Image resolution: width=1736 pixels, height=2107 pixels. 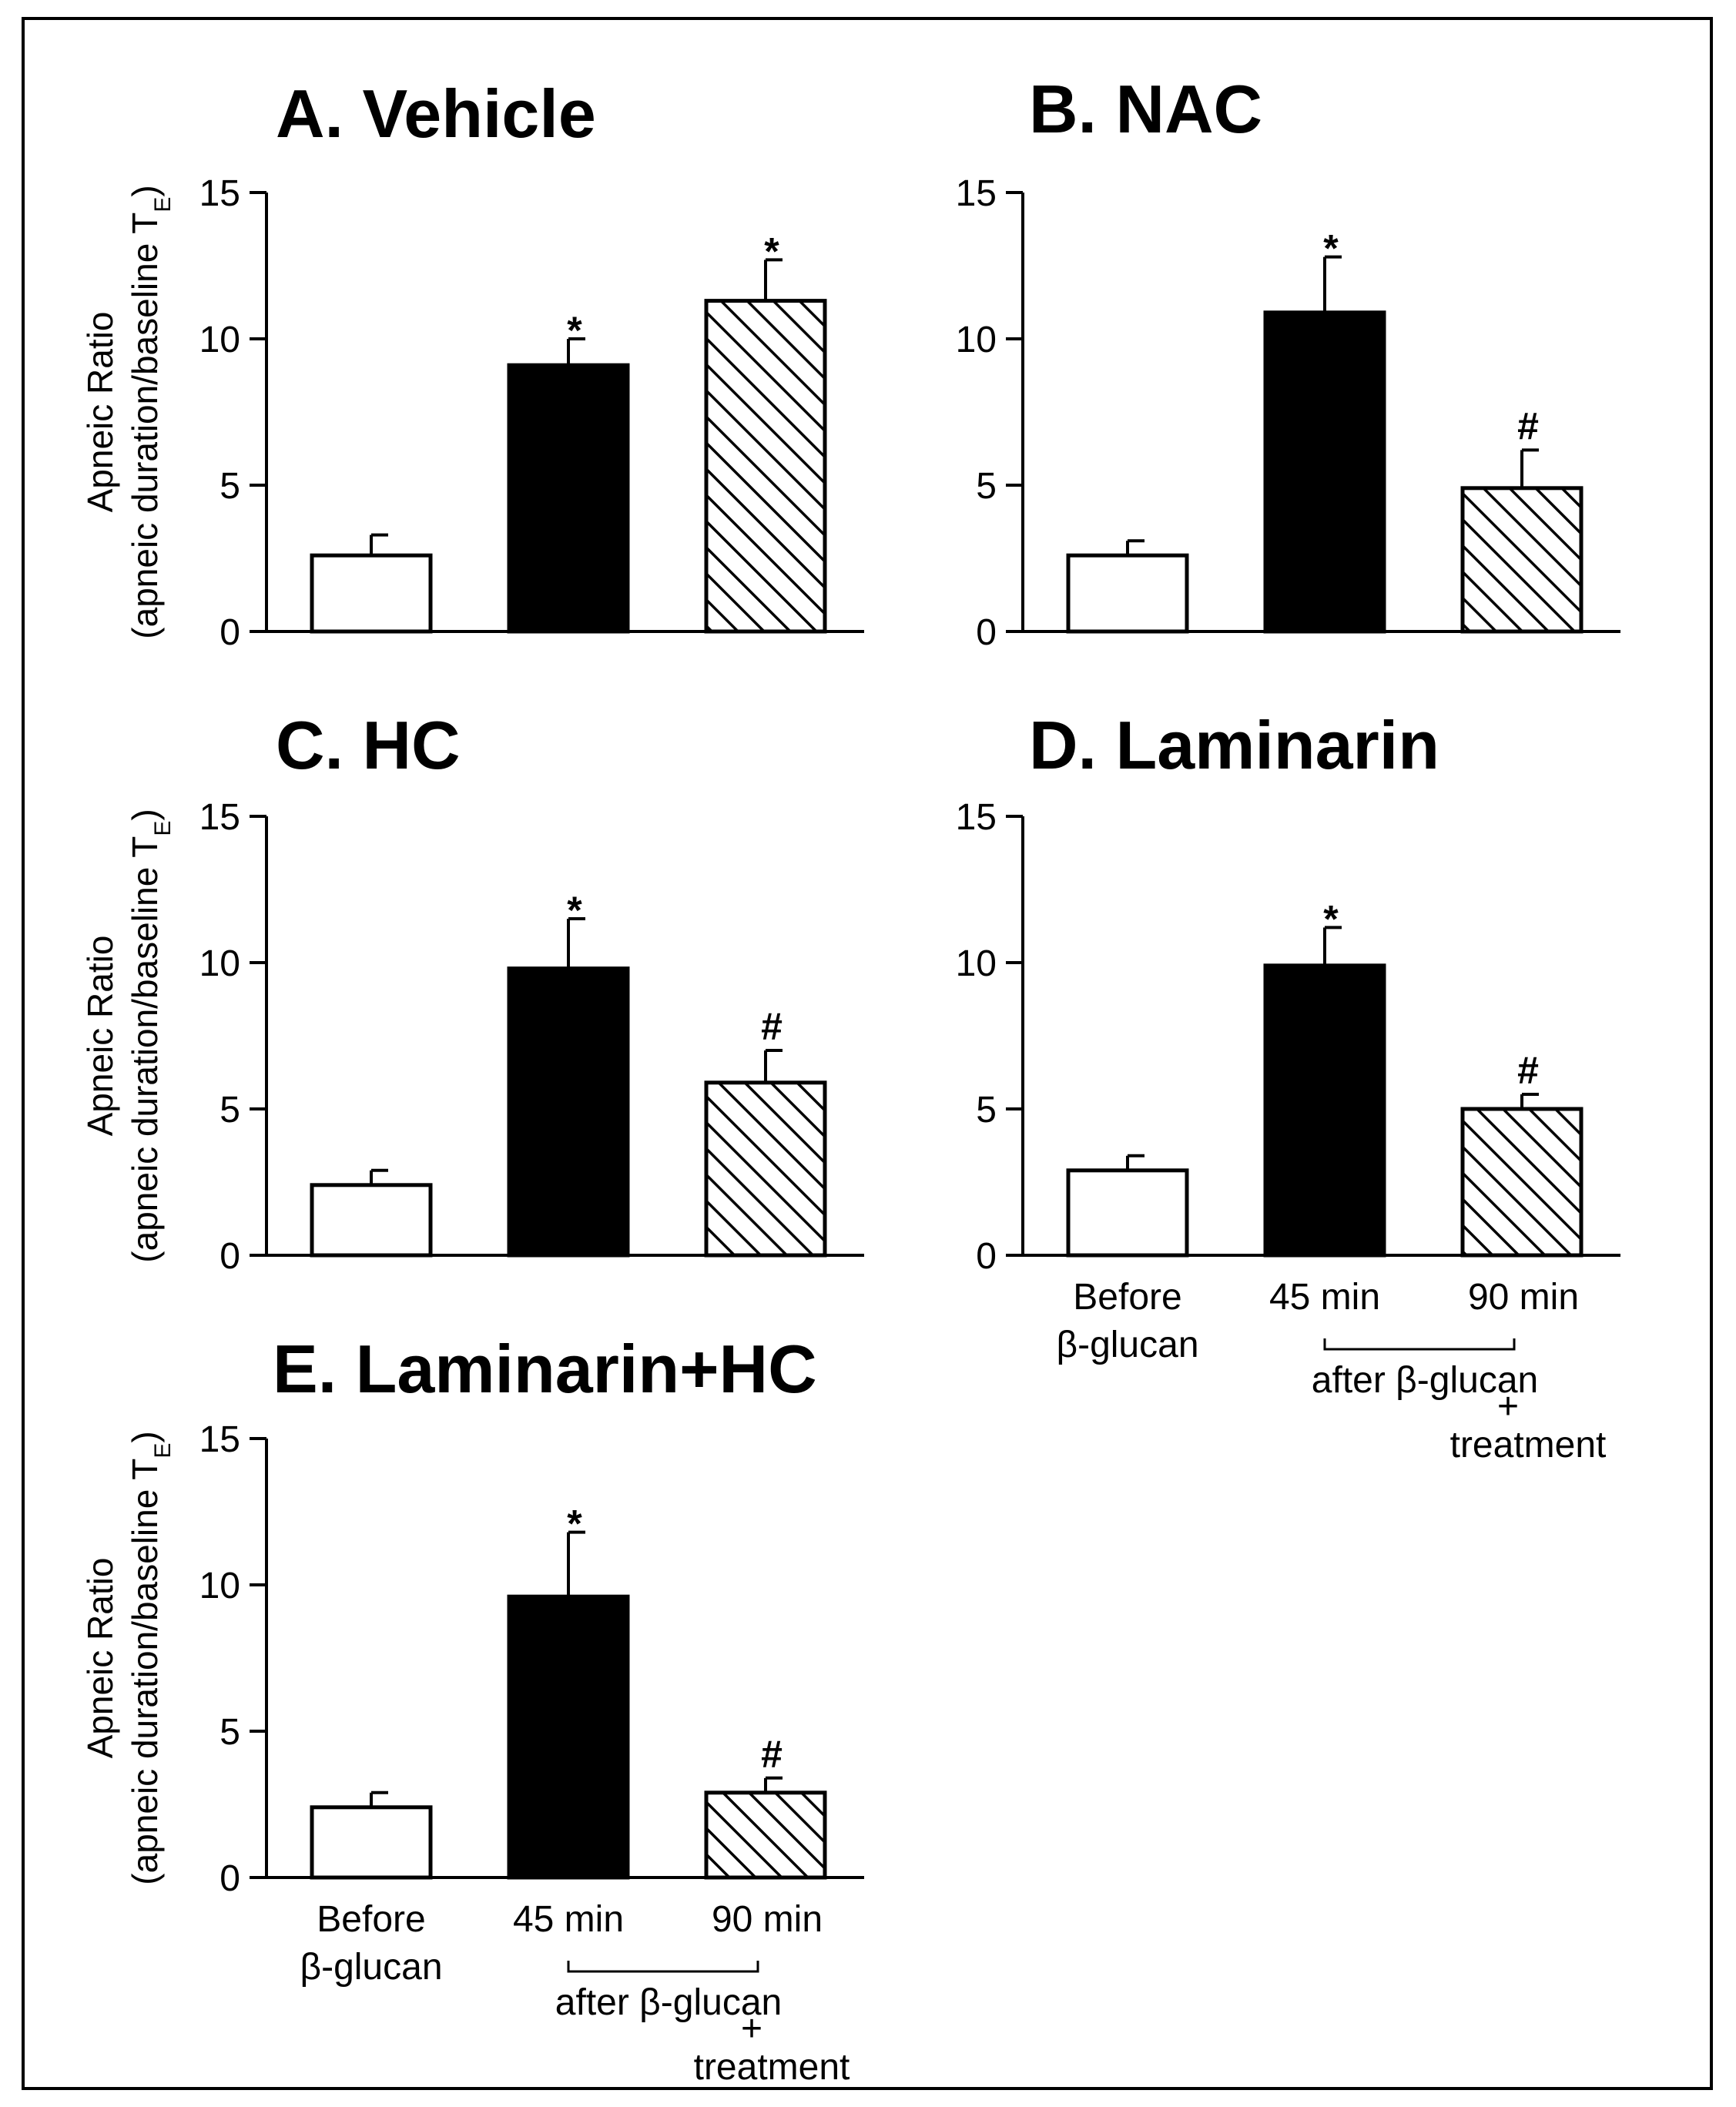 I want to click on panel-b: B. NAC 0 5 10 15 * #, so click(x=1288, y=362).